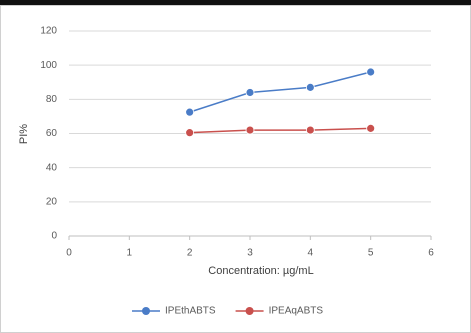 This screenshot has height=333, width=471. I want to click on y-tick-label: 100, so click(48, 65).